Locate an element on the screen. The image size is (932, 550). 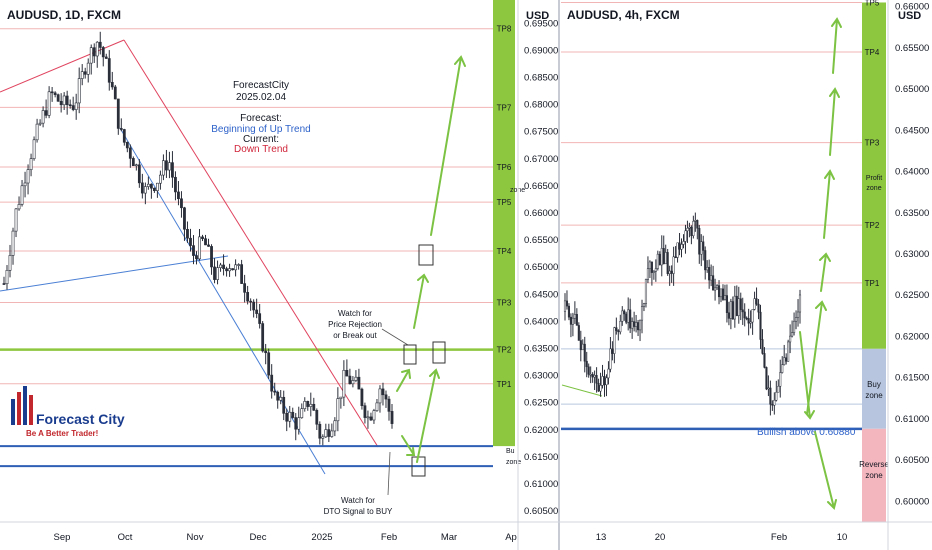
left-tp-labels: TP8 TP7 TP6 TP5 TP4 TP3 TP2 TP1 is located at coordinates (504, 207).